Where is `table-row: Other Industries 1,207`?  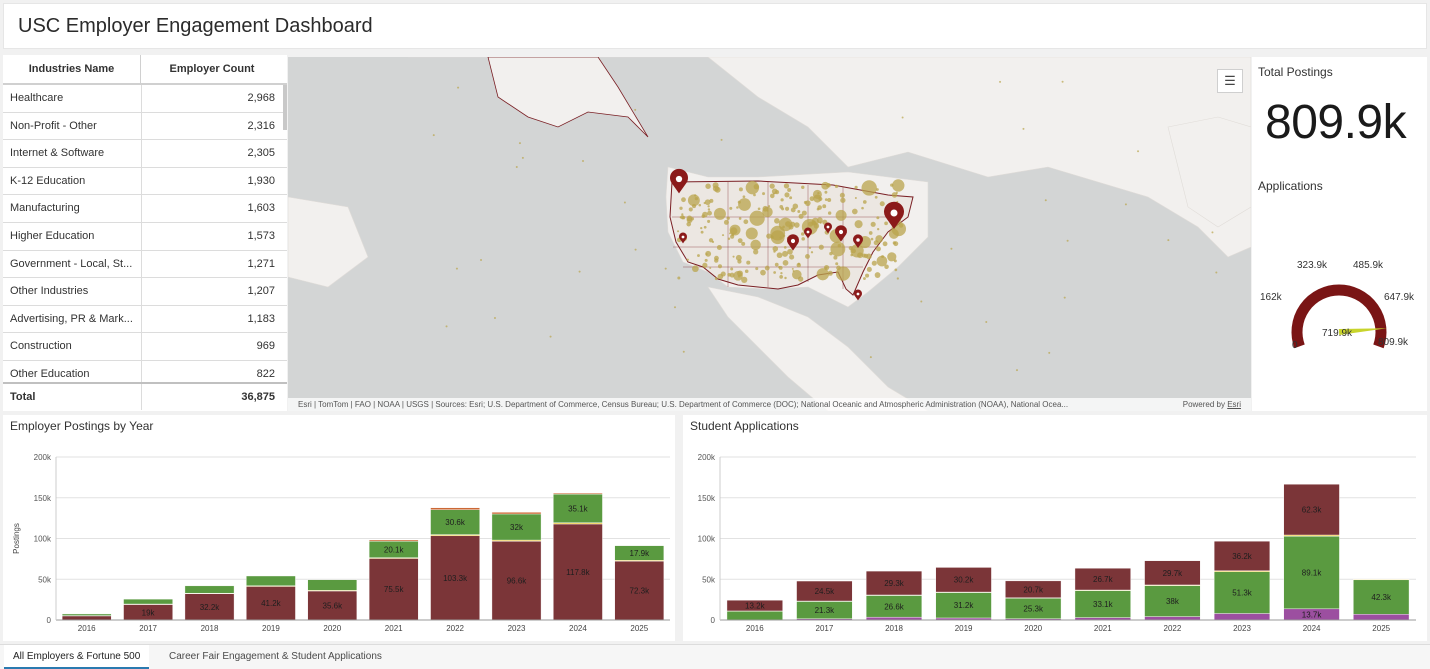
table-row: Other Industries 1,207 is located at coordinates (145, 292).